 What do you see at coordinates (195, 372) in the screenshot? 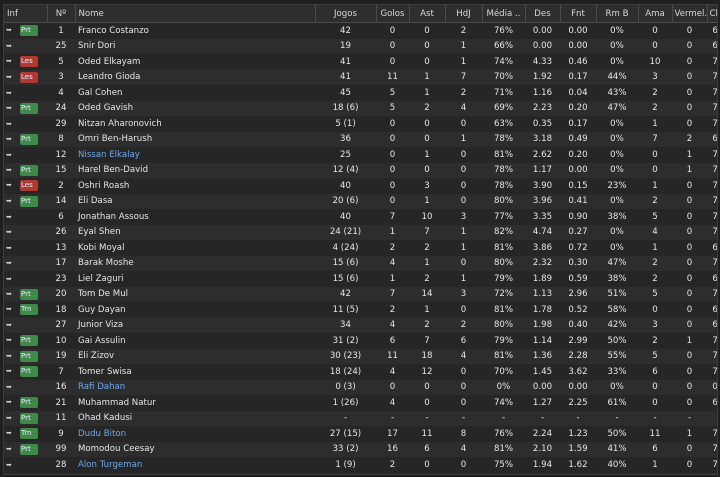
I see `player-name: Tomer Swisa` at bounding box center [195, 372].